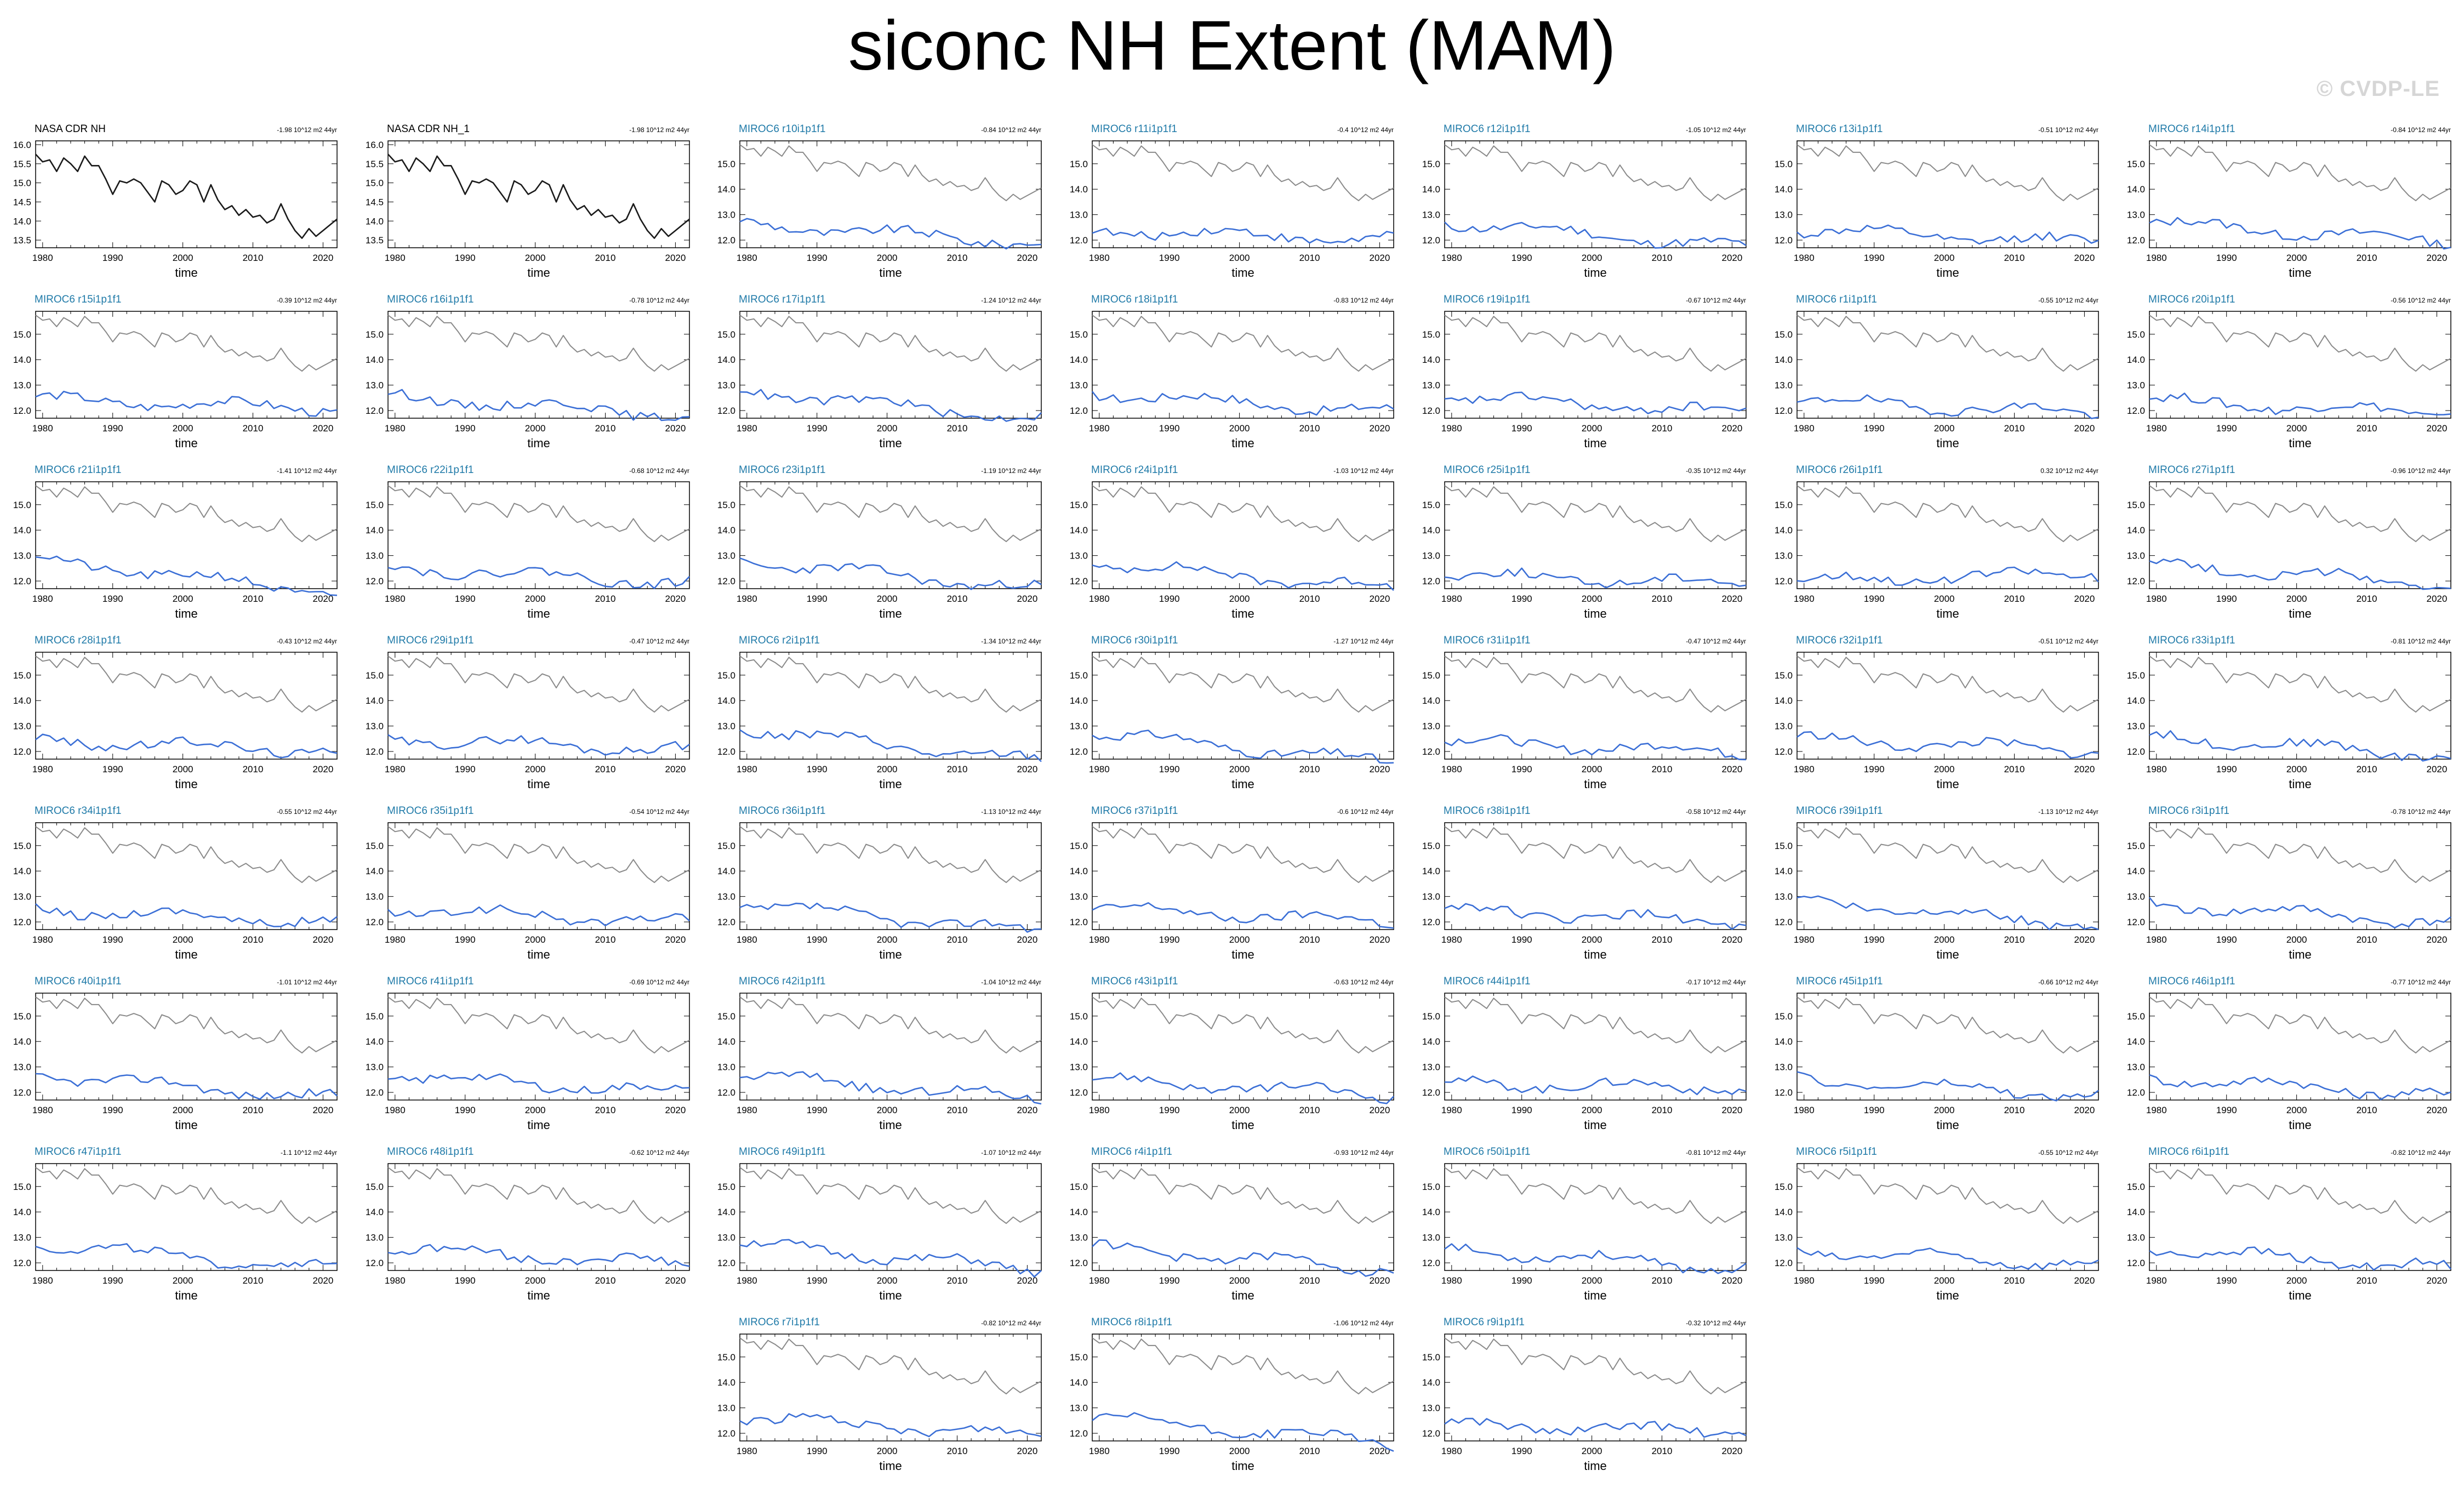 This screenshot has width=2464, height=1493. What do you see at coordinates (782, 129) in the screenshot?
I see `panel-title: MIROC6 r10i1p1f1` at bounding box center [782, 129].